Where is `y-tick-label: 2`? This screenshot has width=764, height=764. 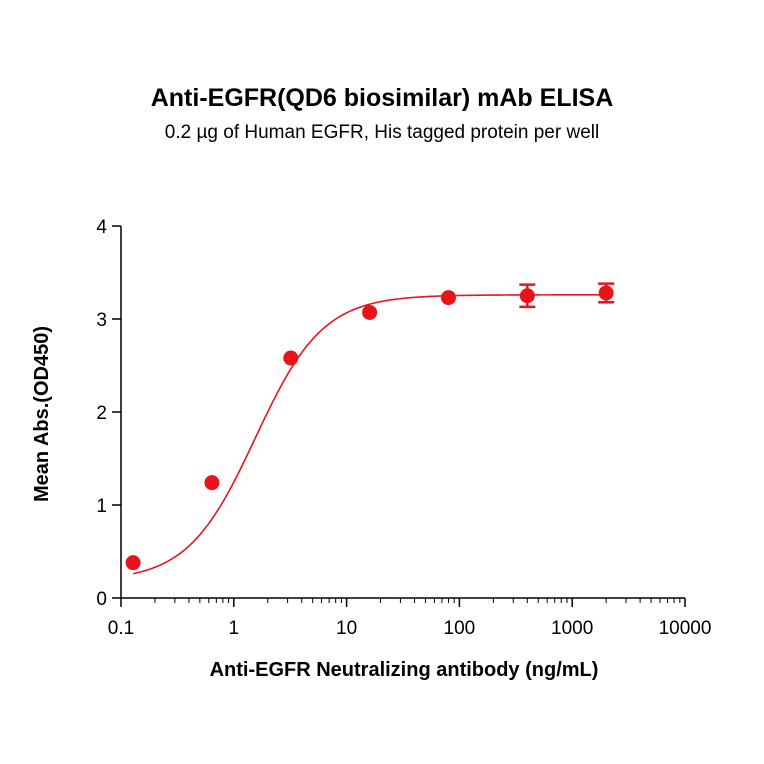
y-tick-label: 2 is located at coordinates (101, 413).